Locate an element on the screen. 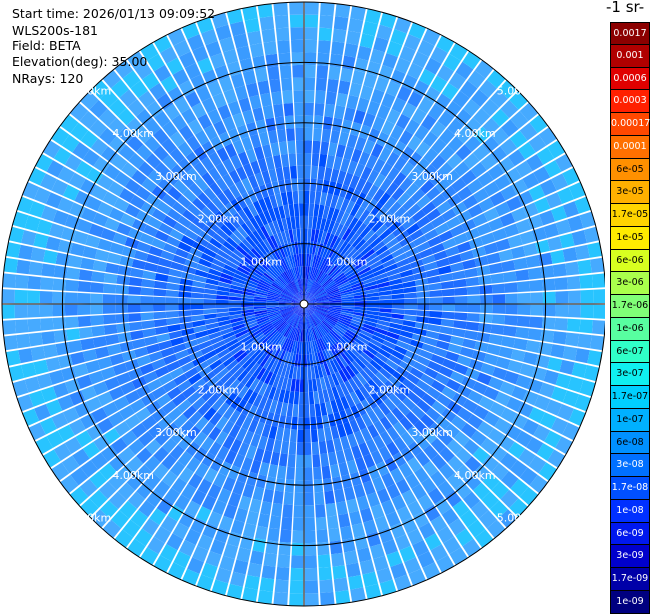 This screenshot has width=650, height=614. colorbar-cell: 6e-08 is located at coordinates (630, 443).